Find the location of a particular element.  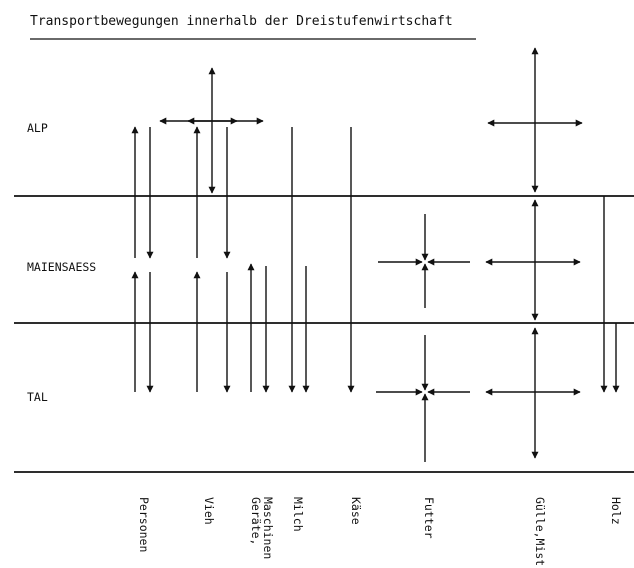

column-futter-arrows is located at coordinates (423, 338).